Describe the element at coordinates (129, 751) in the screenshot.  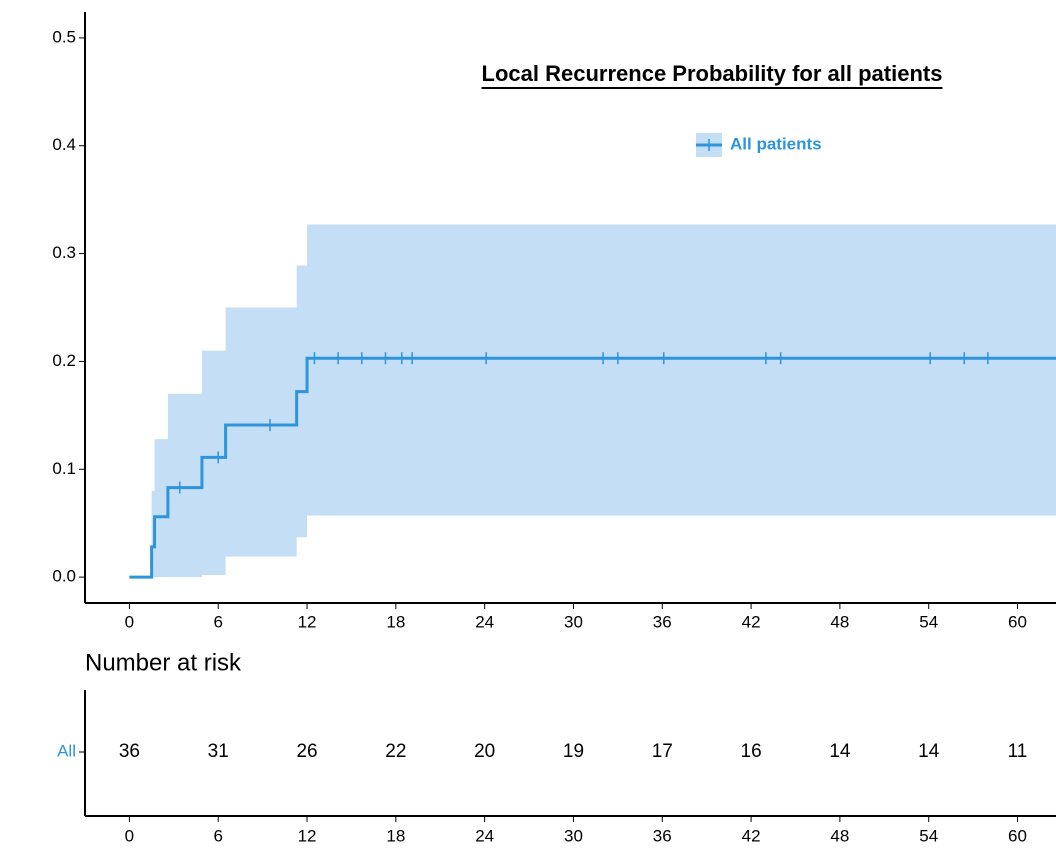
I see `risk-count: 36` at that location.